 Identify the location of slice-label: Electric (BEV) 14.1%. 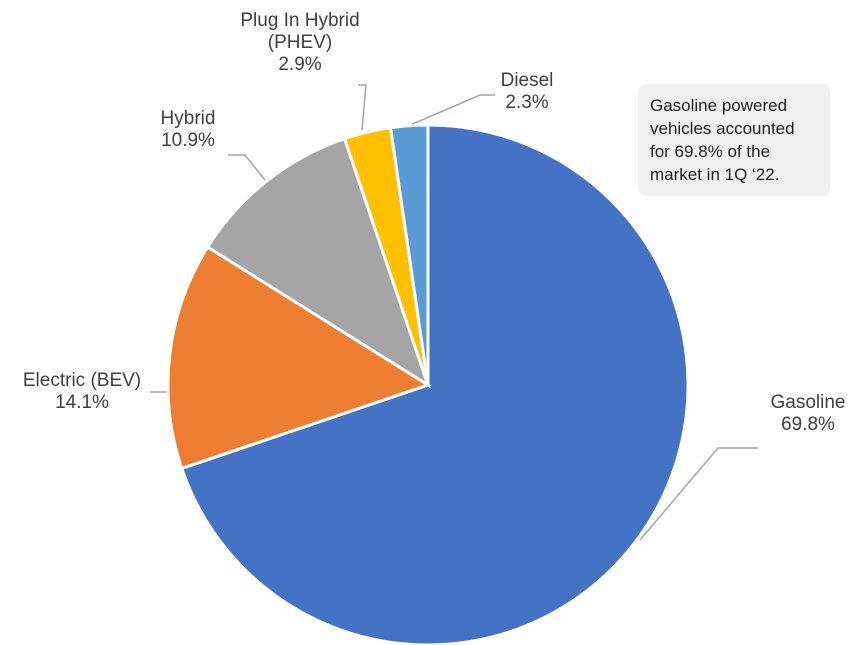
(82, 392).